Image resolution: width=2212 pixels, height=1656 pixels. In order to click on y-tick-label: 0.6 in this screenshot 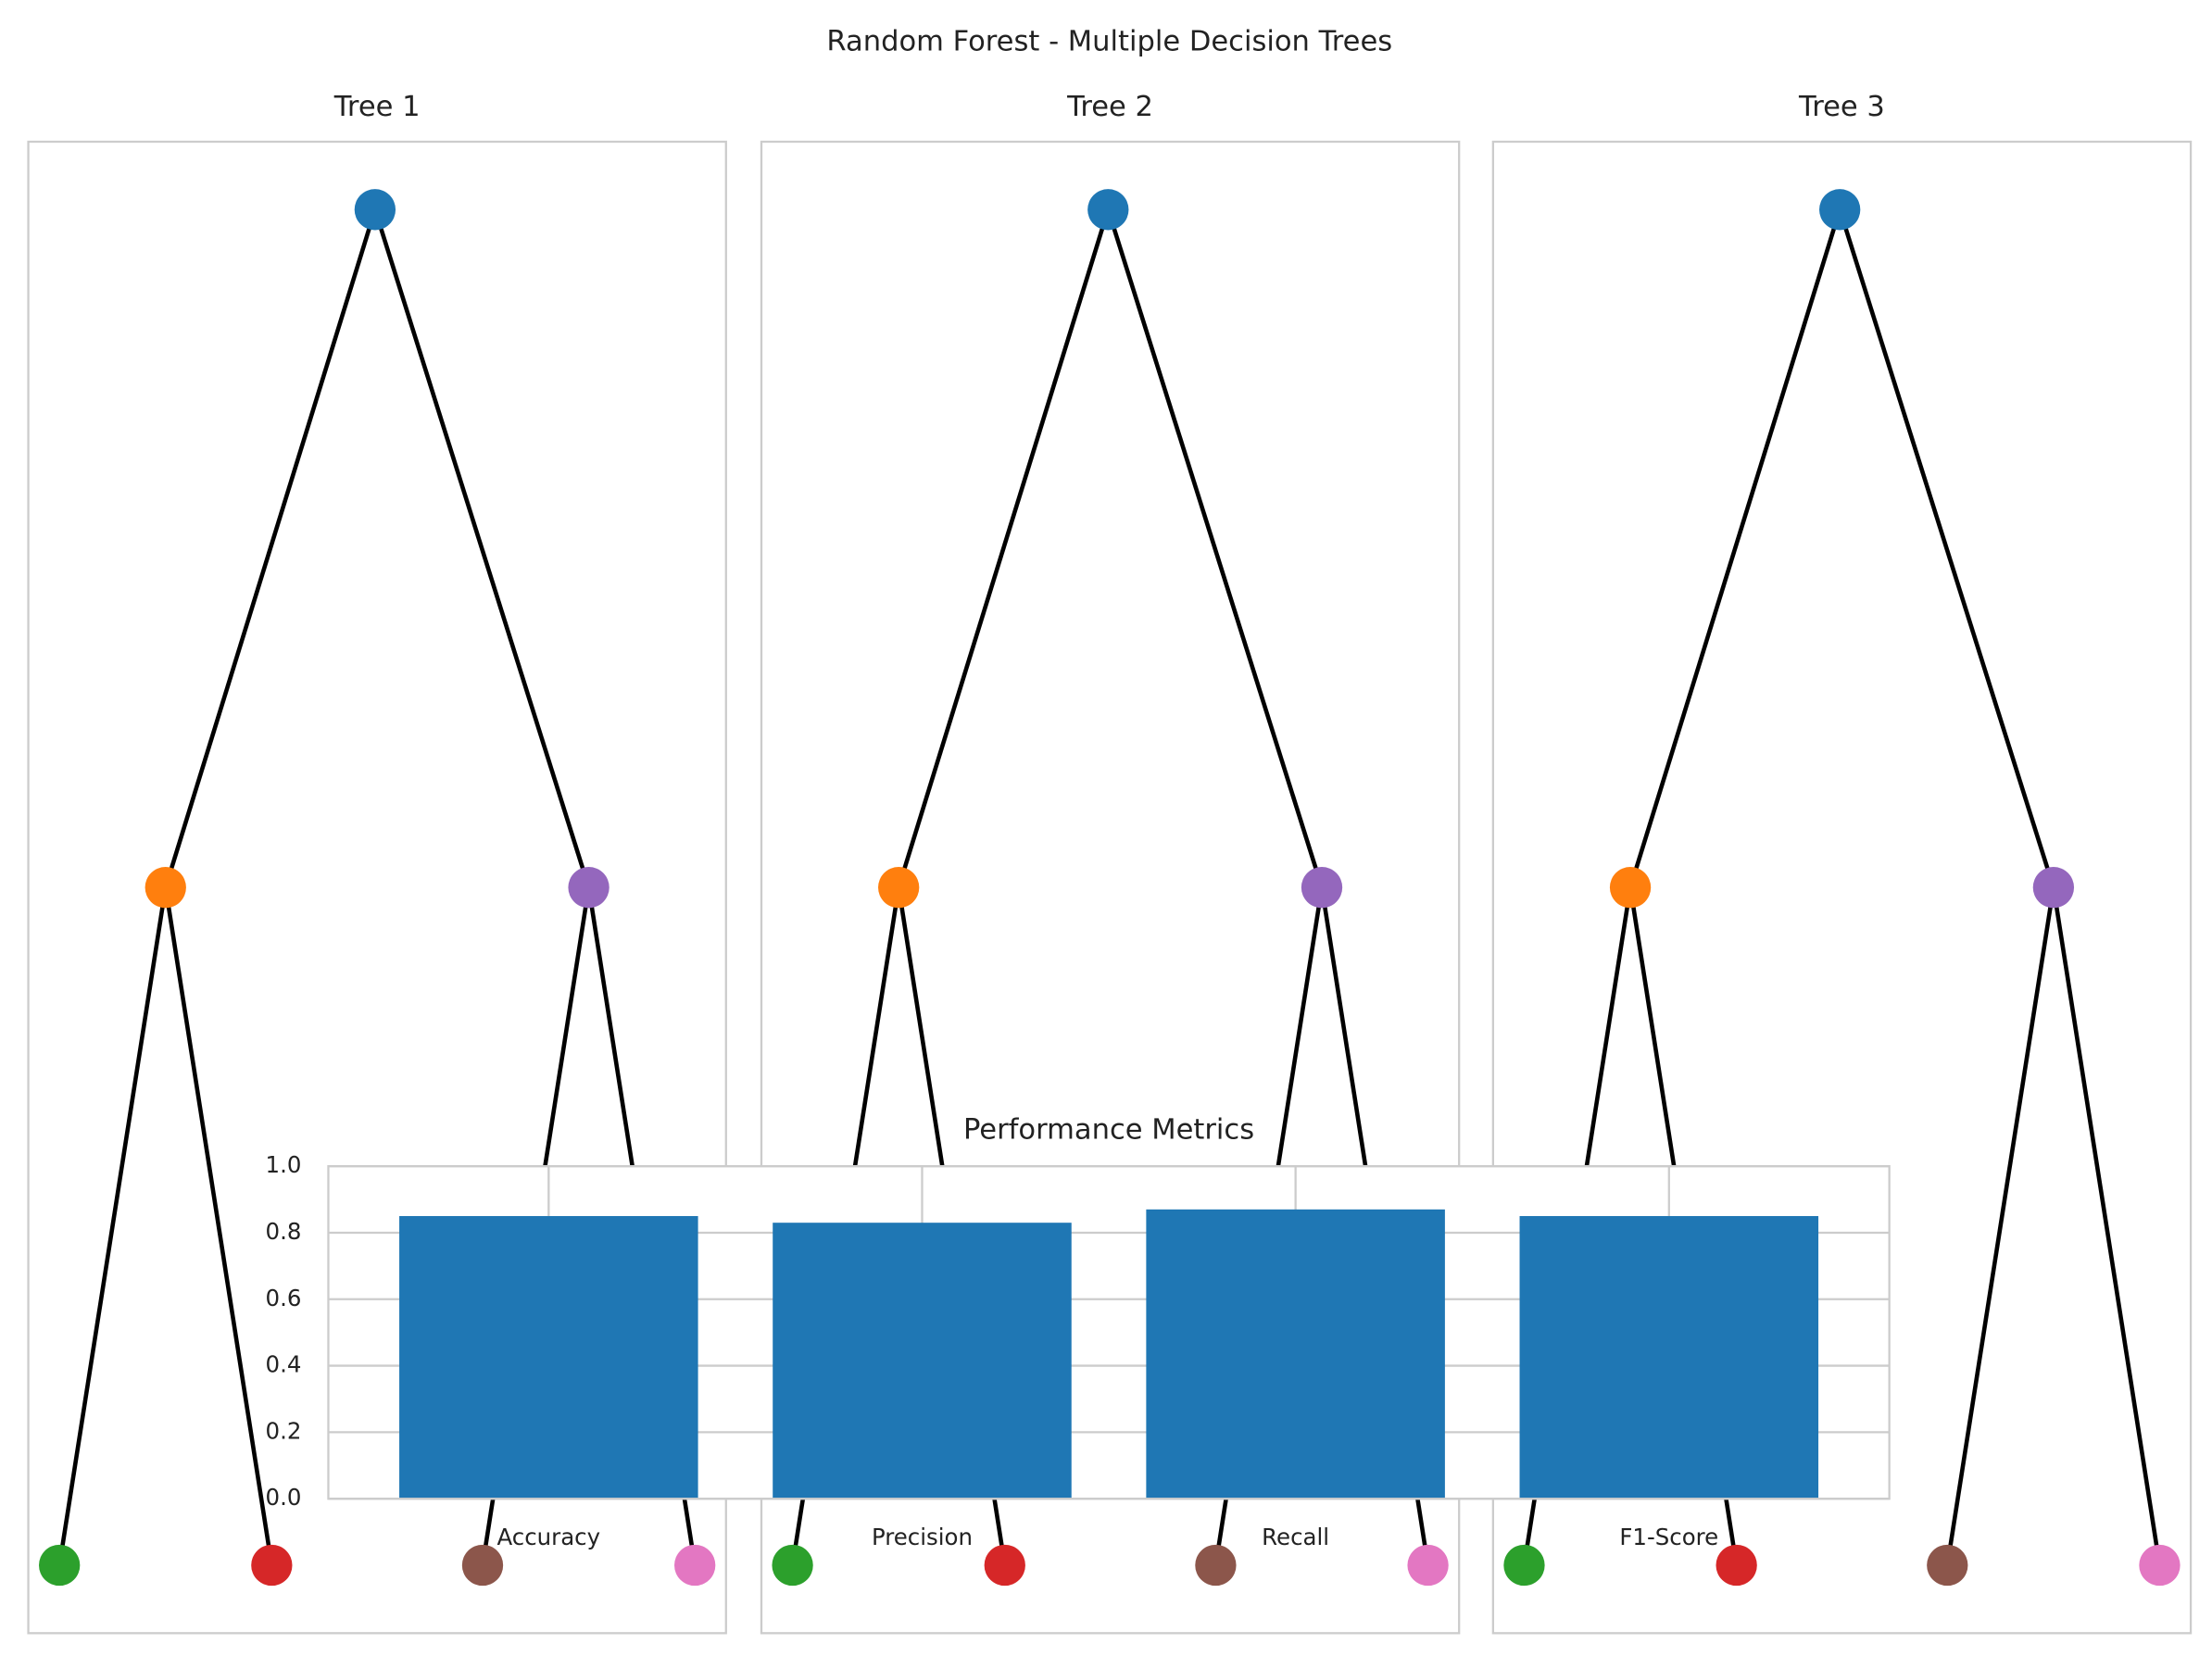, I will do `click(284, 1298)`.